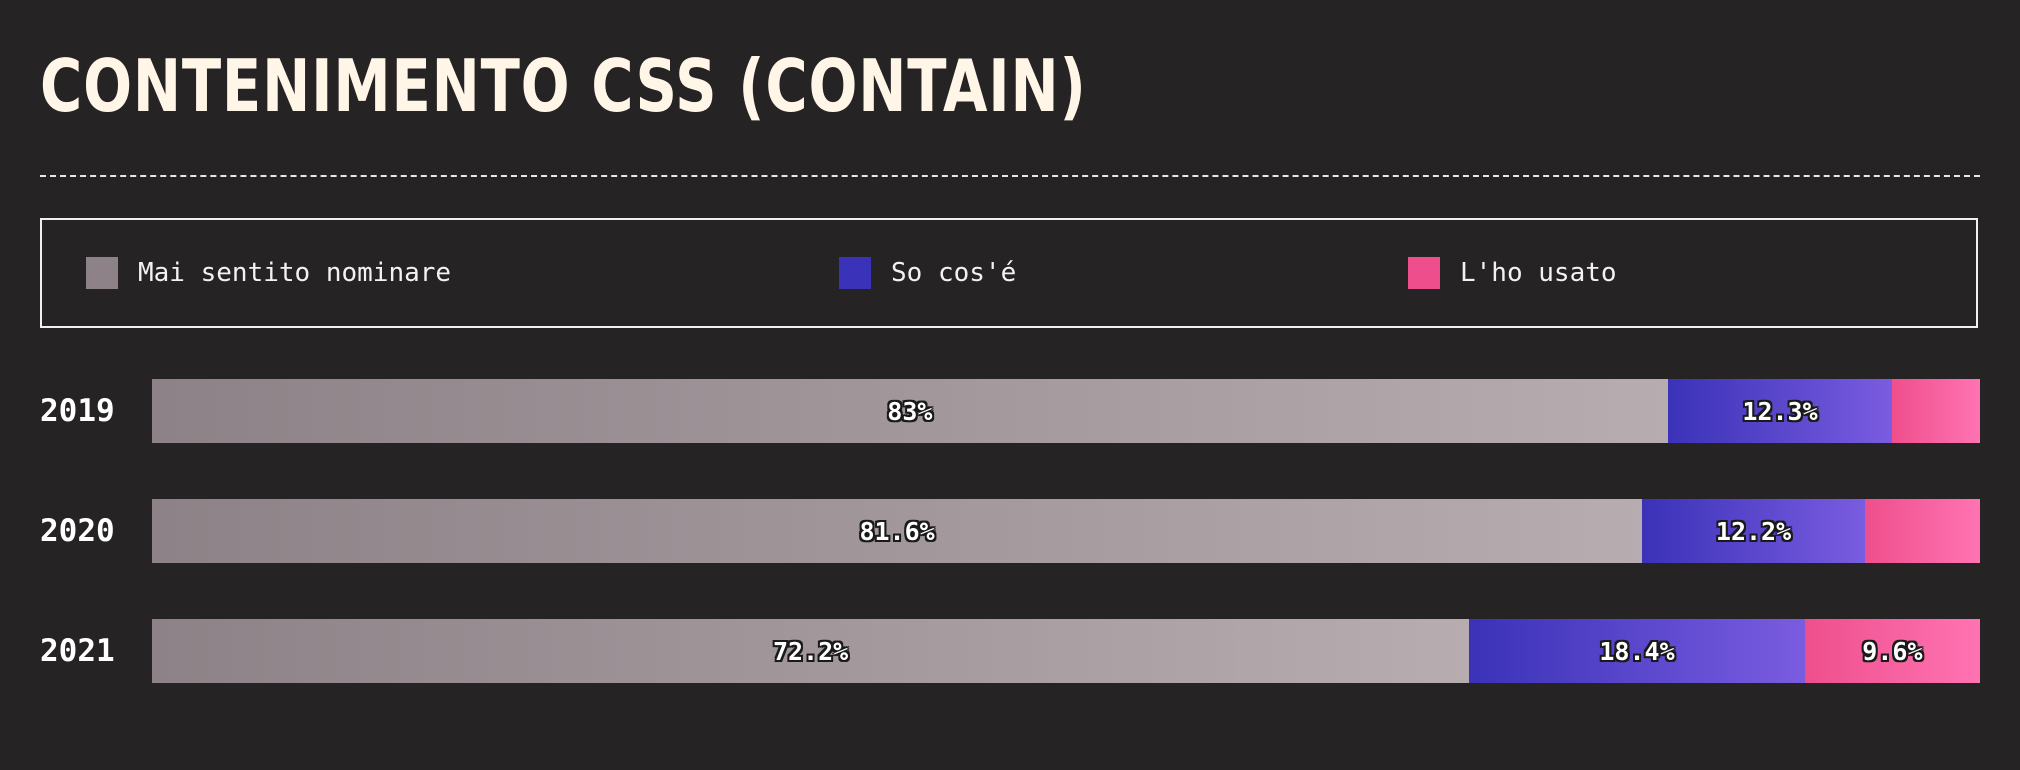 This screenshot has height=770, width=2020. I want to click on bar-segment-2020-know-what-it-is: 12.2%, so click(1753, 531).